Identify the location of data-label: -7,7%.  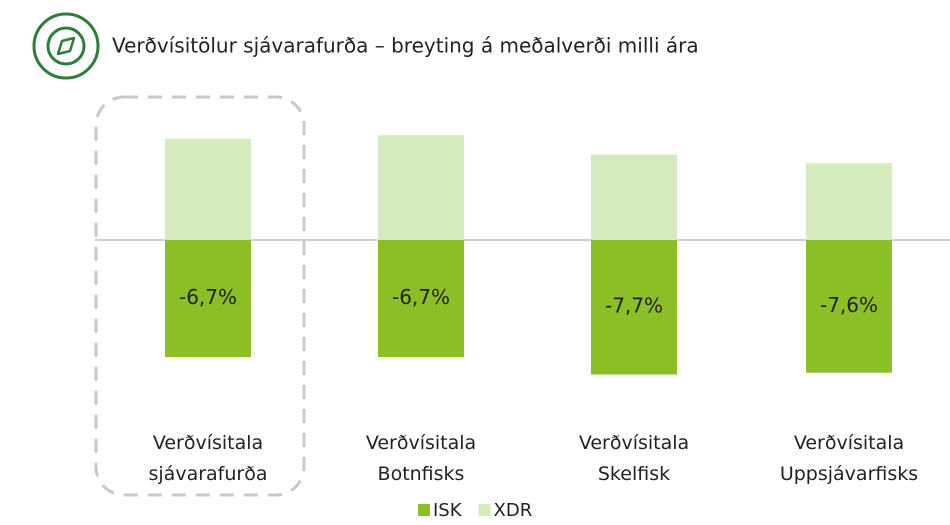
(634, 306).